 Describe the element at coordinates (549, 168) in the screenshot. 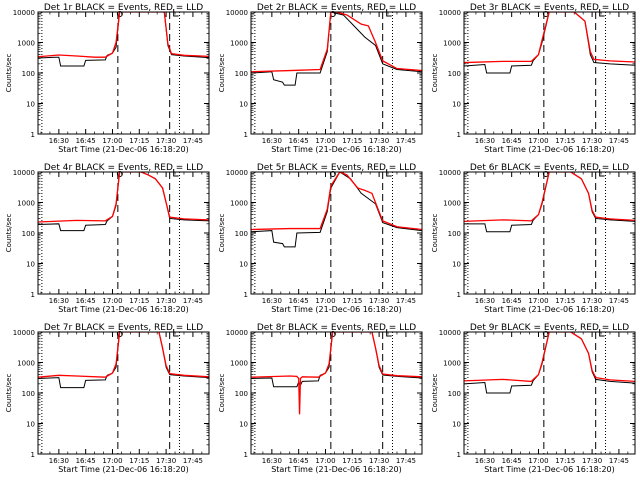

I see `panel-title: Det 6r BLACK = Events, RED = LLD` at that location.